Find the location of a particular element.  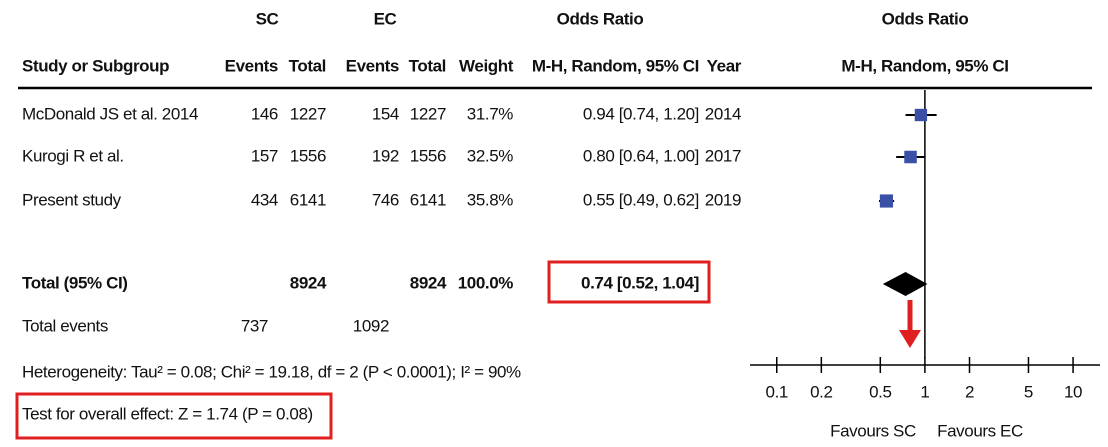

cell: 100.0% is located at coordinates (486, 282).